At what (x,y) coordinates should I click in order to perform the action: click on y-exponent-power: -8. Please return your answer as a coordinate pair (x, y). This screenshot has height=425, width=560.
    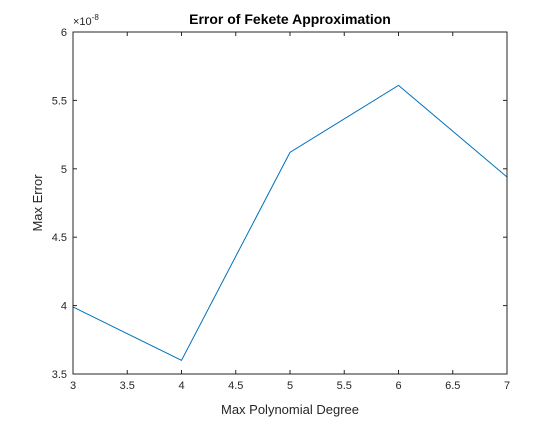
    Looking at the image, I should click on (96, 17).